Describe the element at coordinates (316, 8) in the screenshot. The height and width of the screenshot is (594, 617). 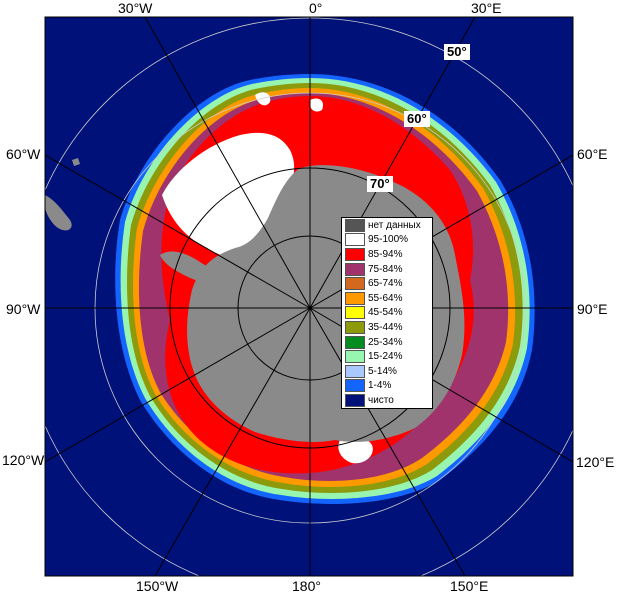
I see `lon-label-0: 0°` at that location.